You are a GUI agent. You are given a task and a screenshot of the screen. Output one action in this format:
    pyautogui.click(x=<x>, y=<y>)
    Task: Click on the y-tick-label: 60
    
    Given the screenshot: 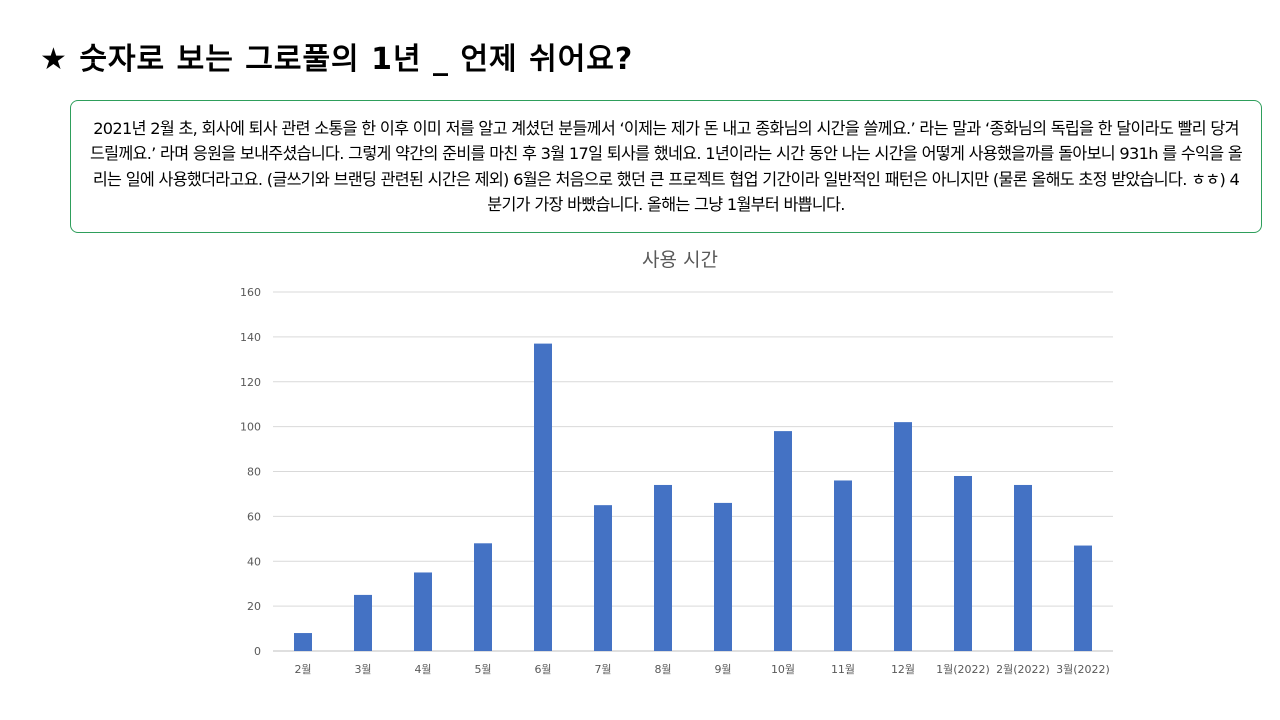 What is the action you would take?
    pyautogui.click(x=254, y=516)
    